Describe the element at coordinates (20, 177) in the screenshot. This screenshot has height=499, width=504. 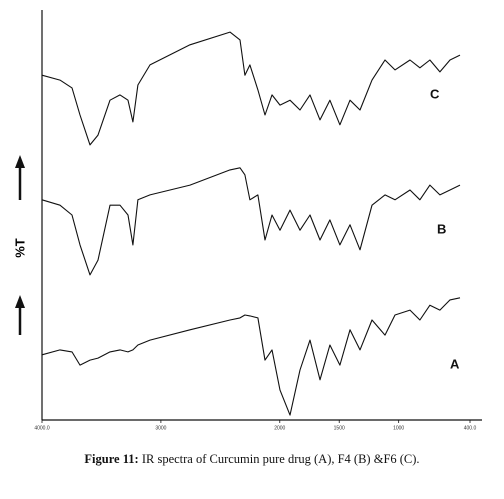
I see `arrow-upper` at that location.